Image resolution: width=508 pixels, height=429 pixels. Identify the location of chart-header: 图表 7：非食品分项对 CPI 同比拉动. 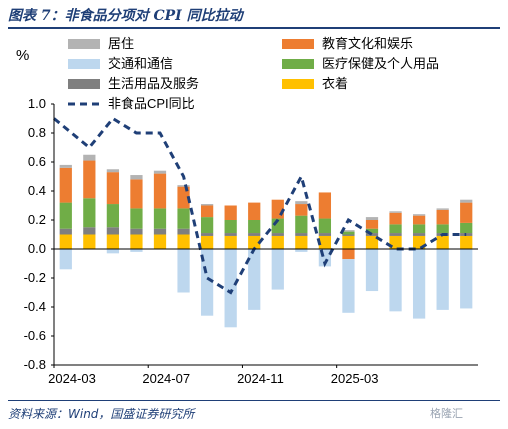
(254, 15).